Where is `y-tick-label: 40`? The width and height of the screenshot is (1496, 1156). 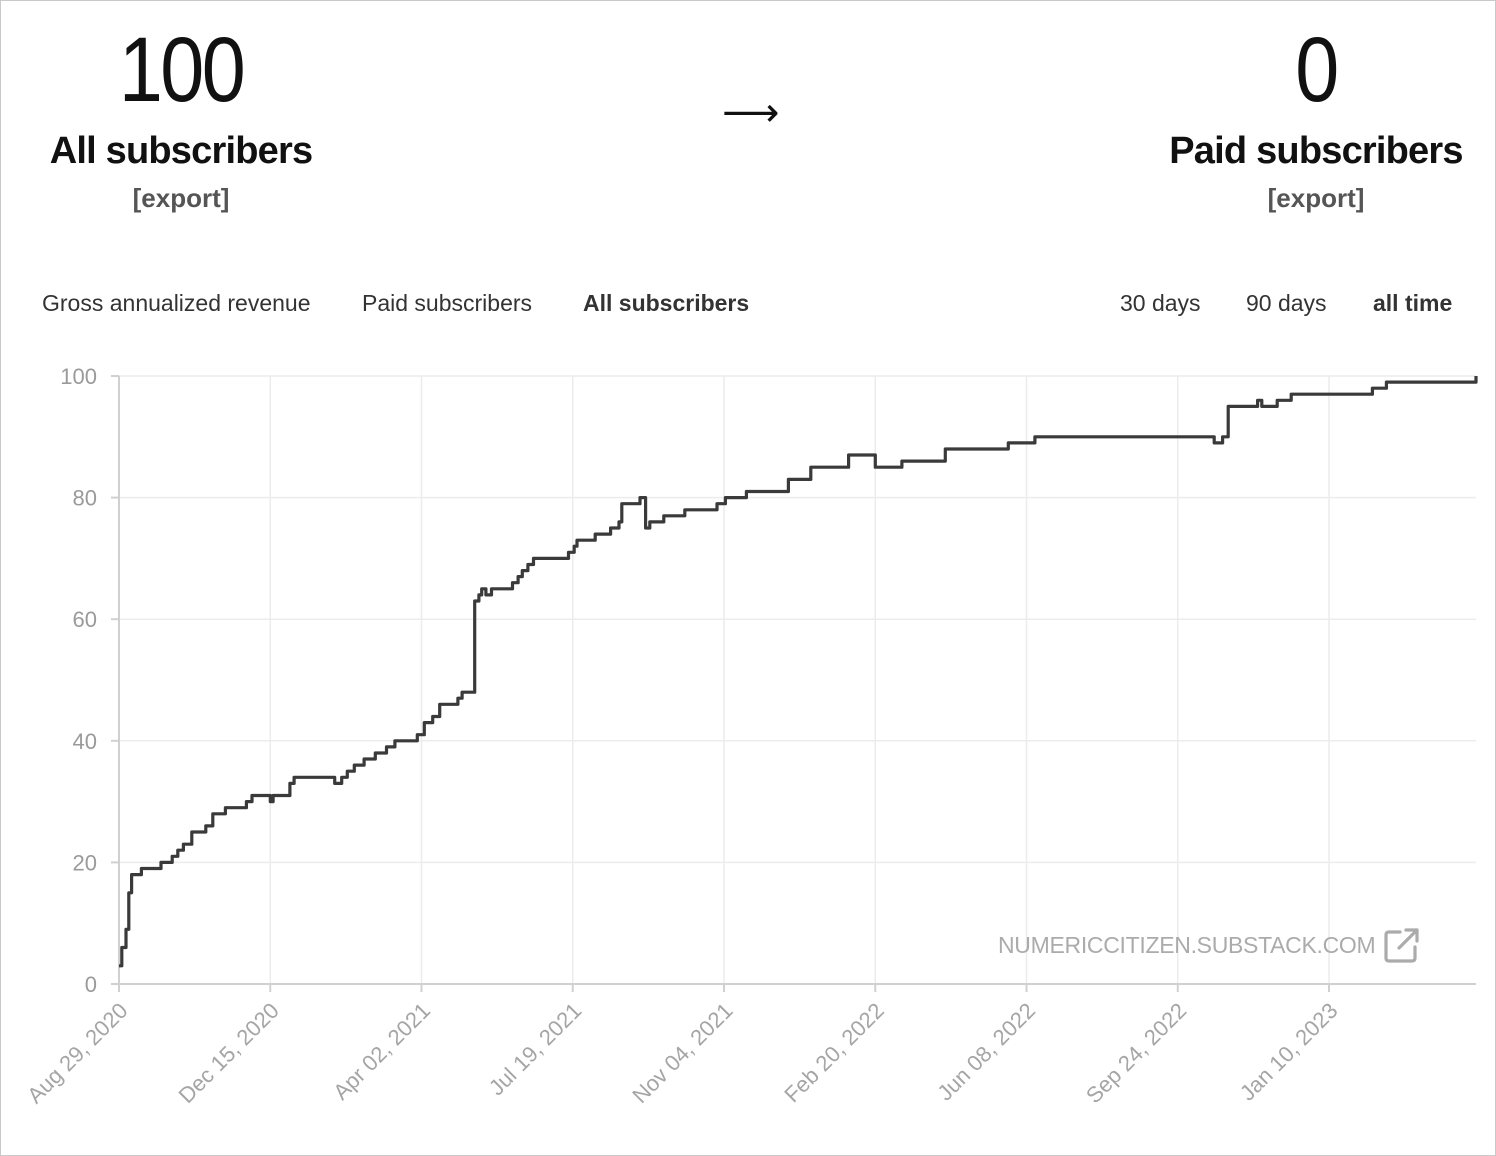
y-tick-label: 40 is located at coordinates (85, 741).